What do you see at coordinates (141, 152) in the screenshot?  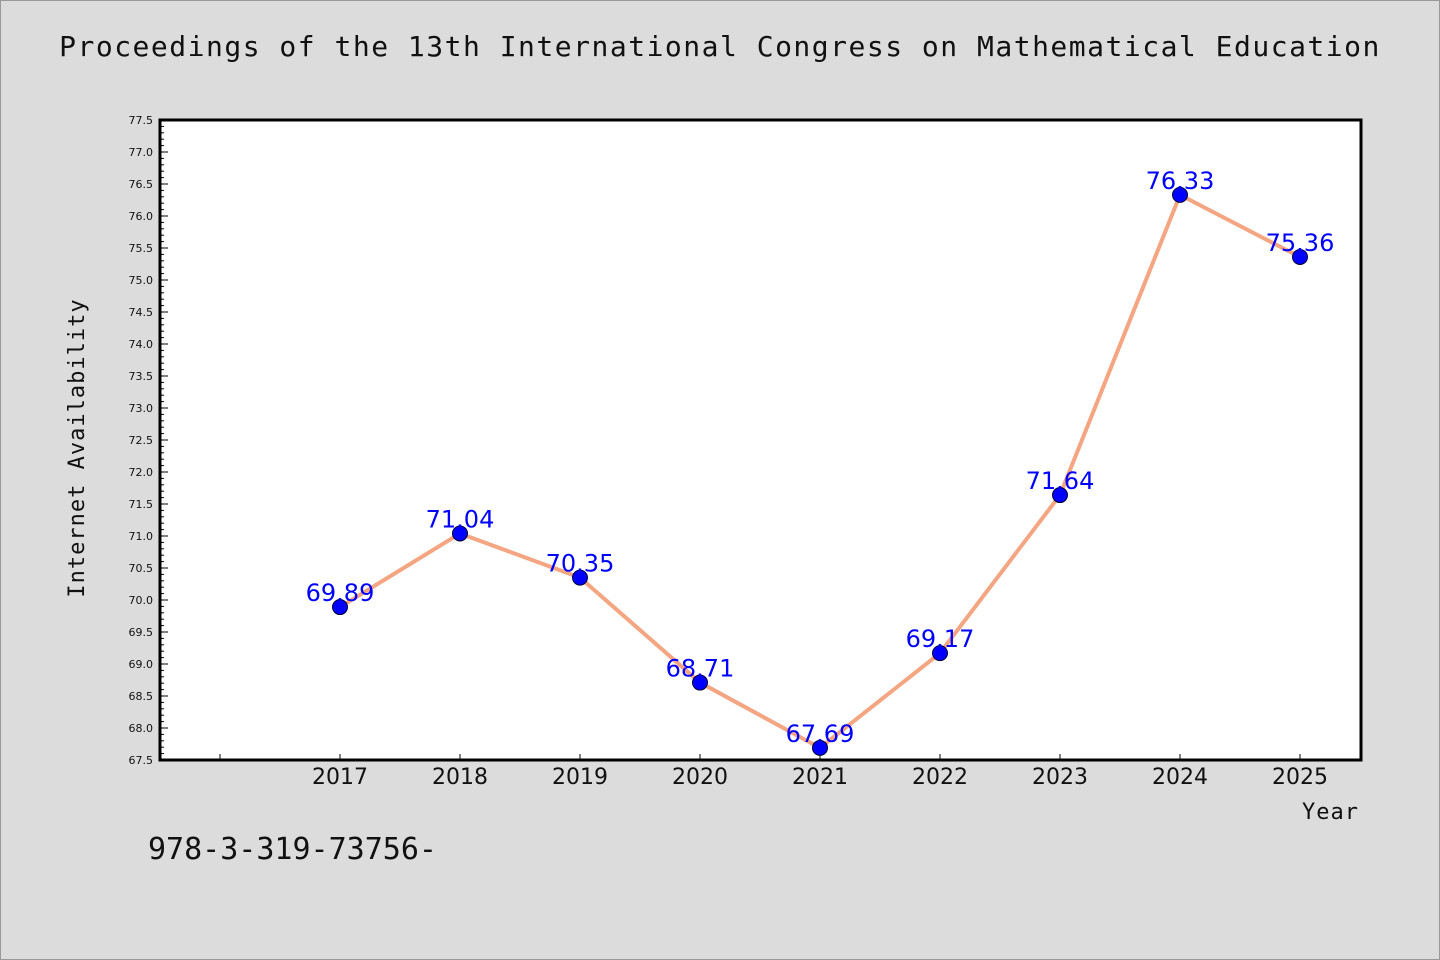 I see `y-tick-label: 77.0` at bounding box center [141, 152].